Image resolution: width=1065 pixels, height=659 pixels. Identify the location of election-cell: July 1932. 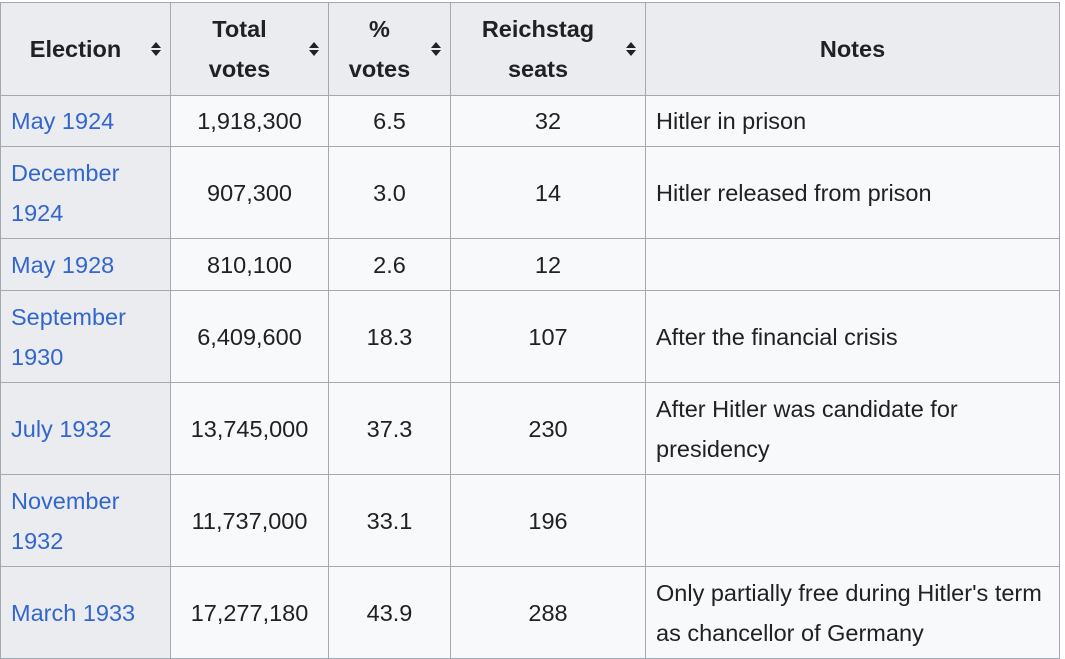
(85, 428).